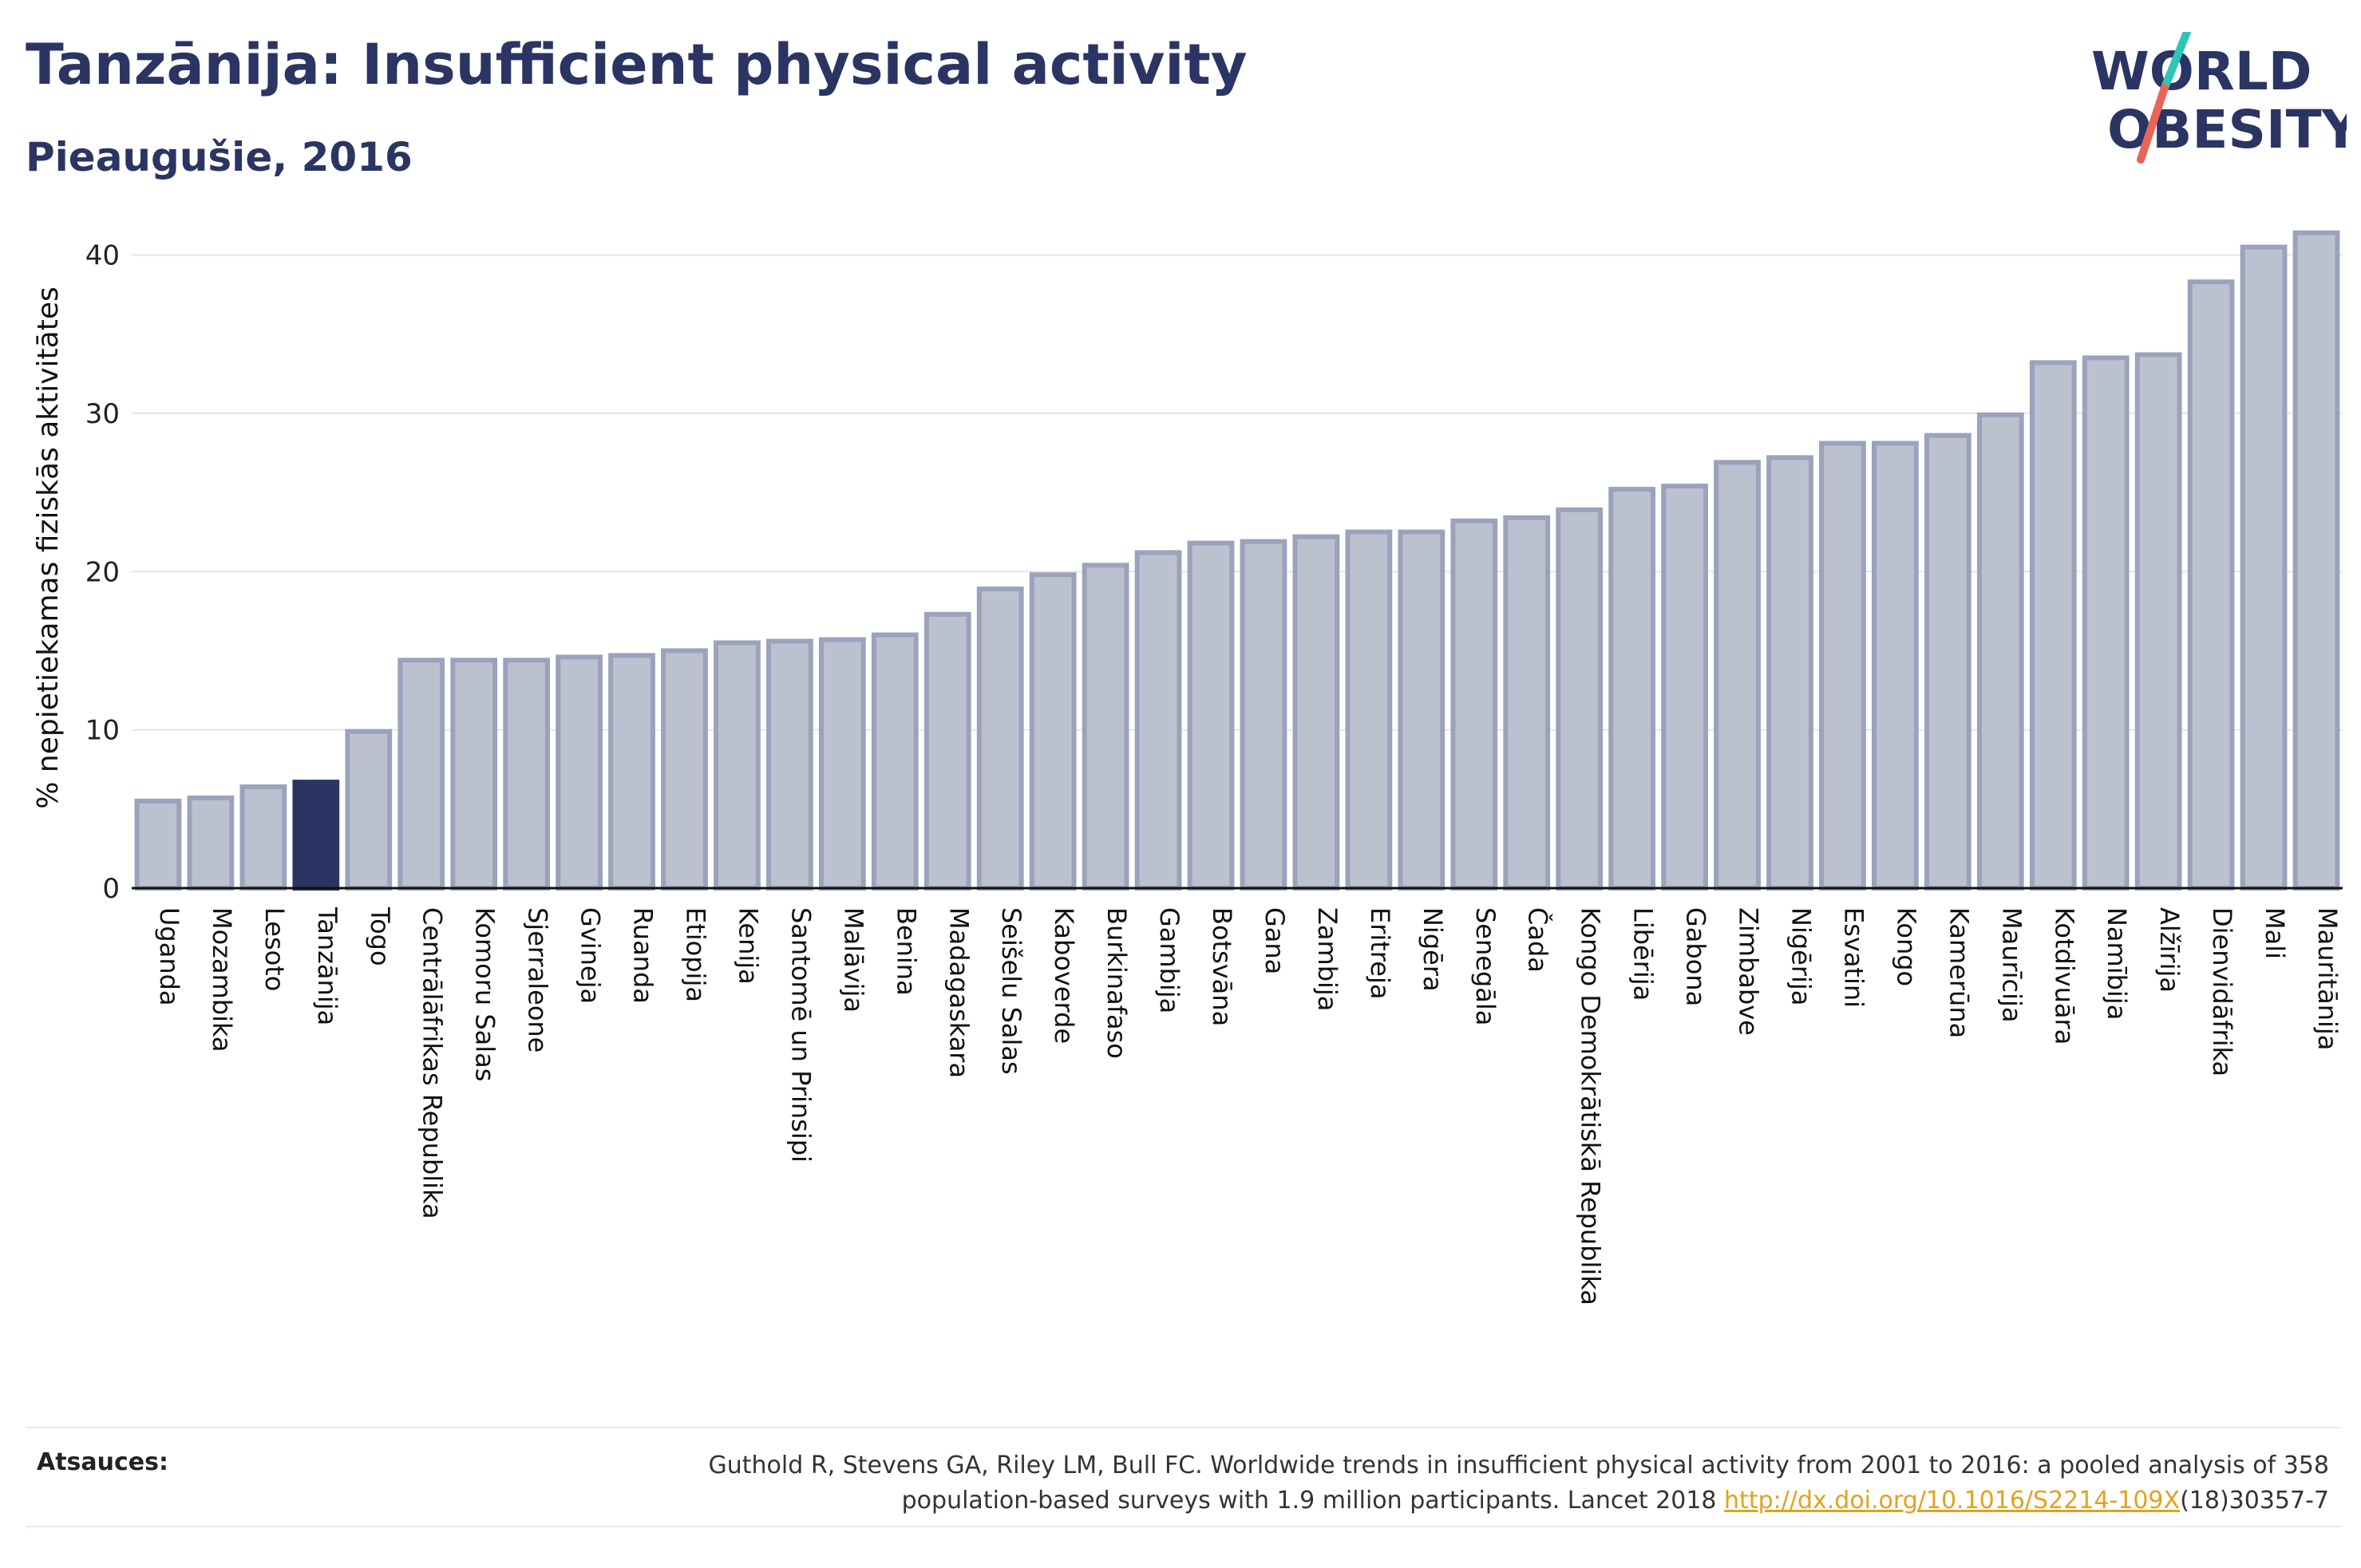 The image size is (2361, 1568). What do you see at coordinates (1327, 959) in the screenshot?
I see `x-tick-label: Zambija` at bounding box center [1327, 959].